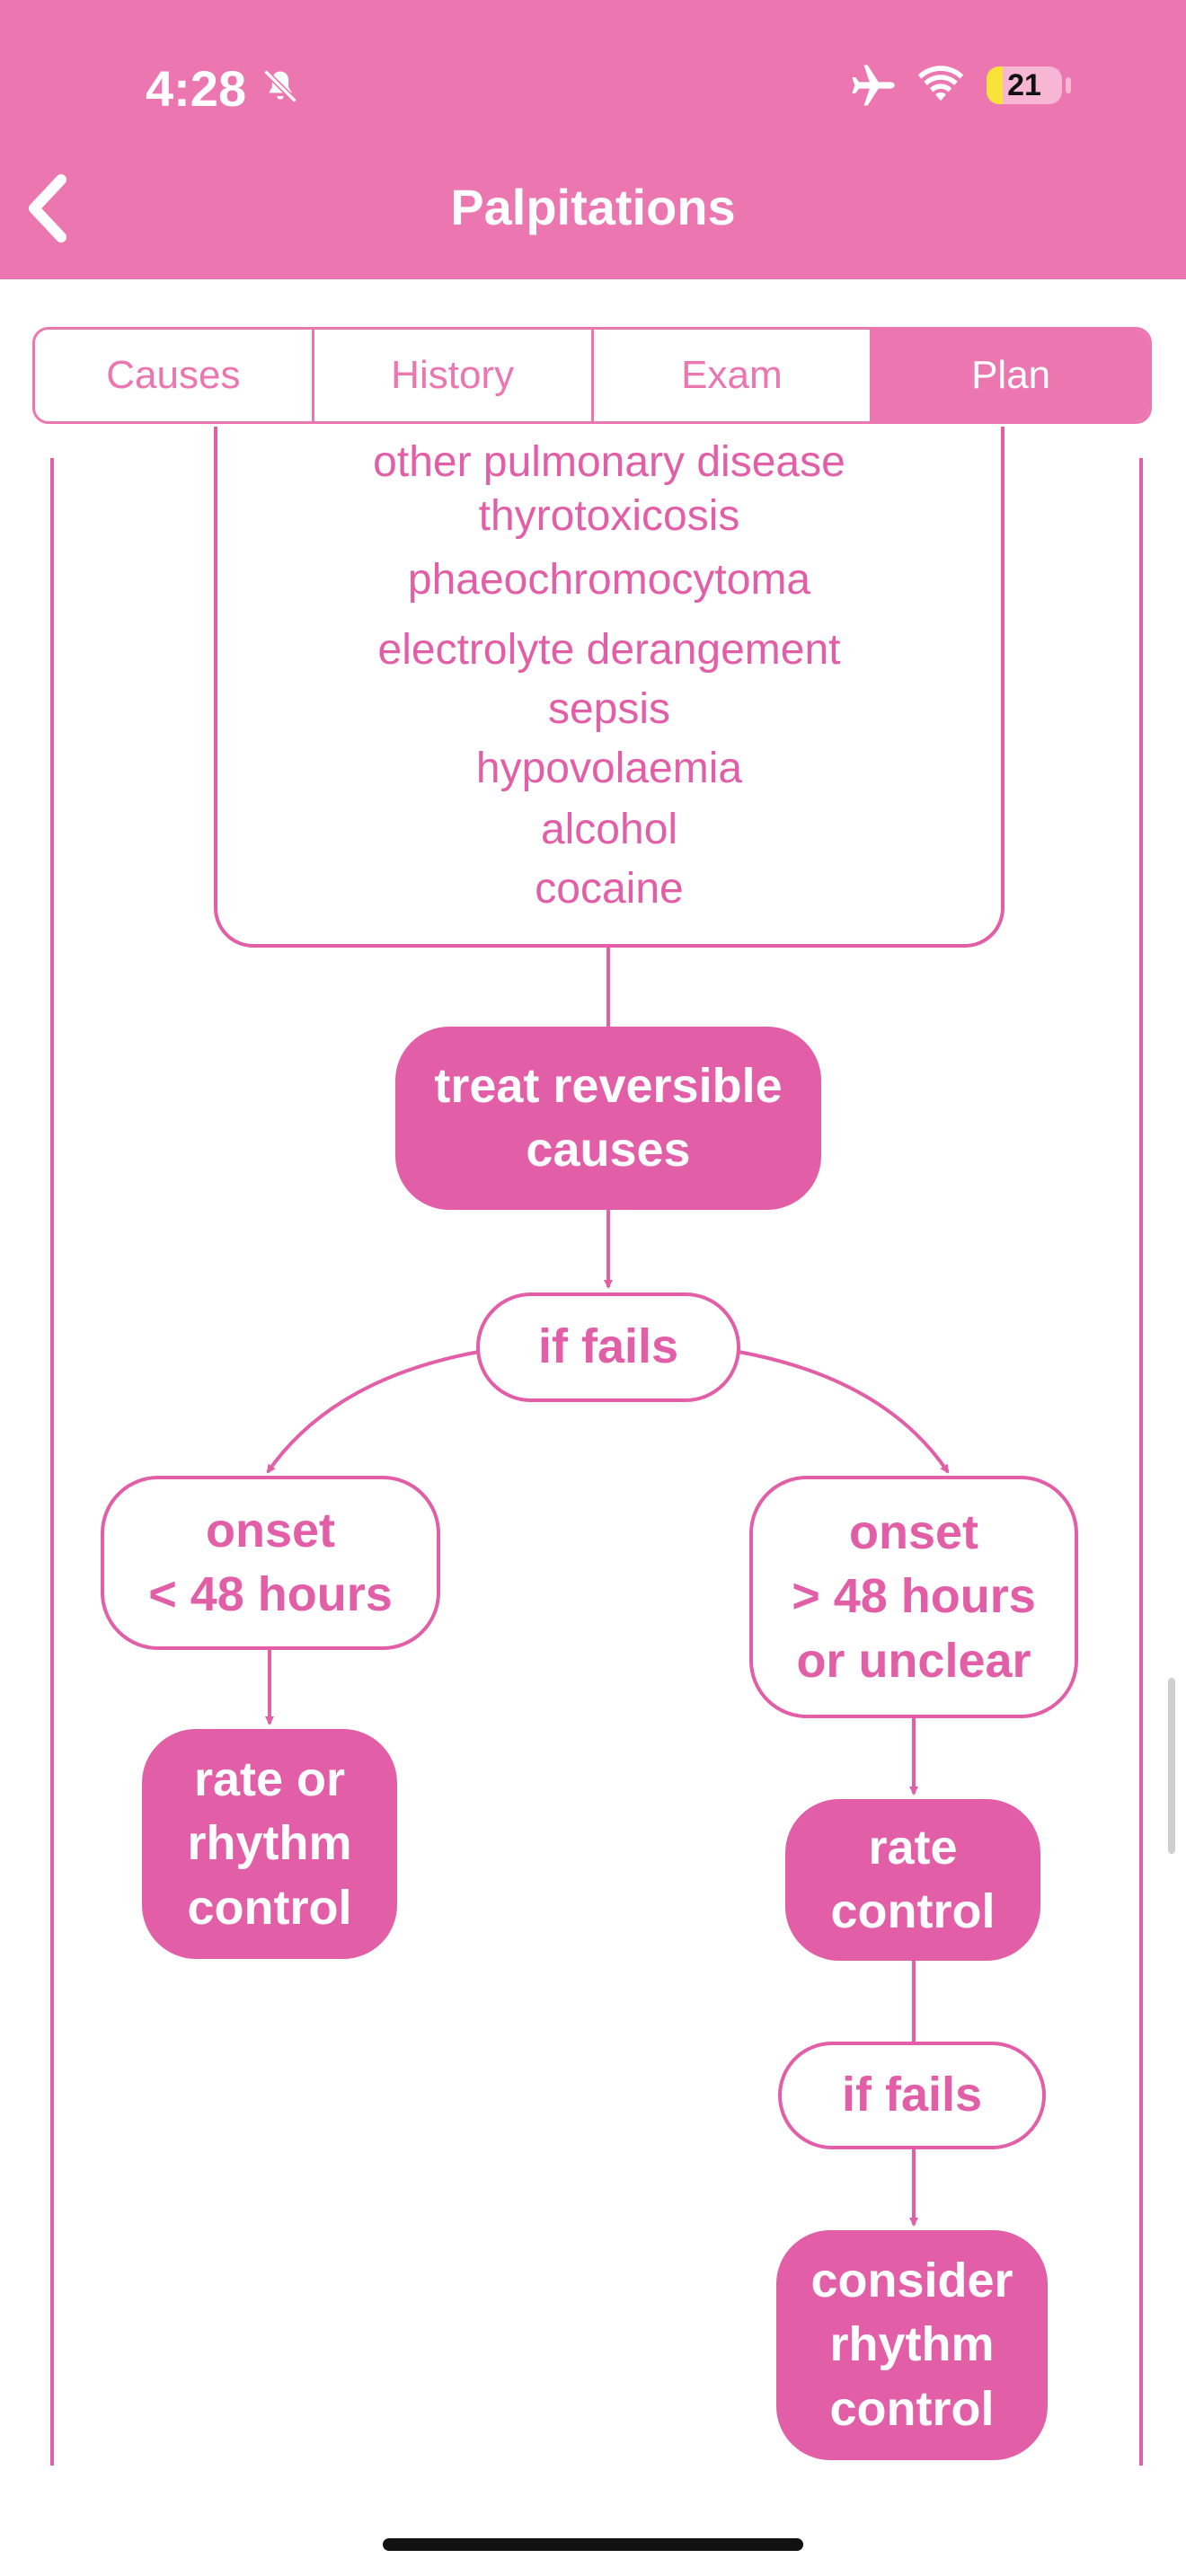 This screenshot has width=1186, height=2576. I want to click on cause-item: cocaine, so click(609, 889).